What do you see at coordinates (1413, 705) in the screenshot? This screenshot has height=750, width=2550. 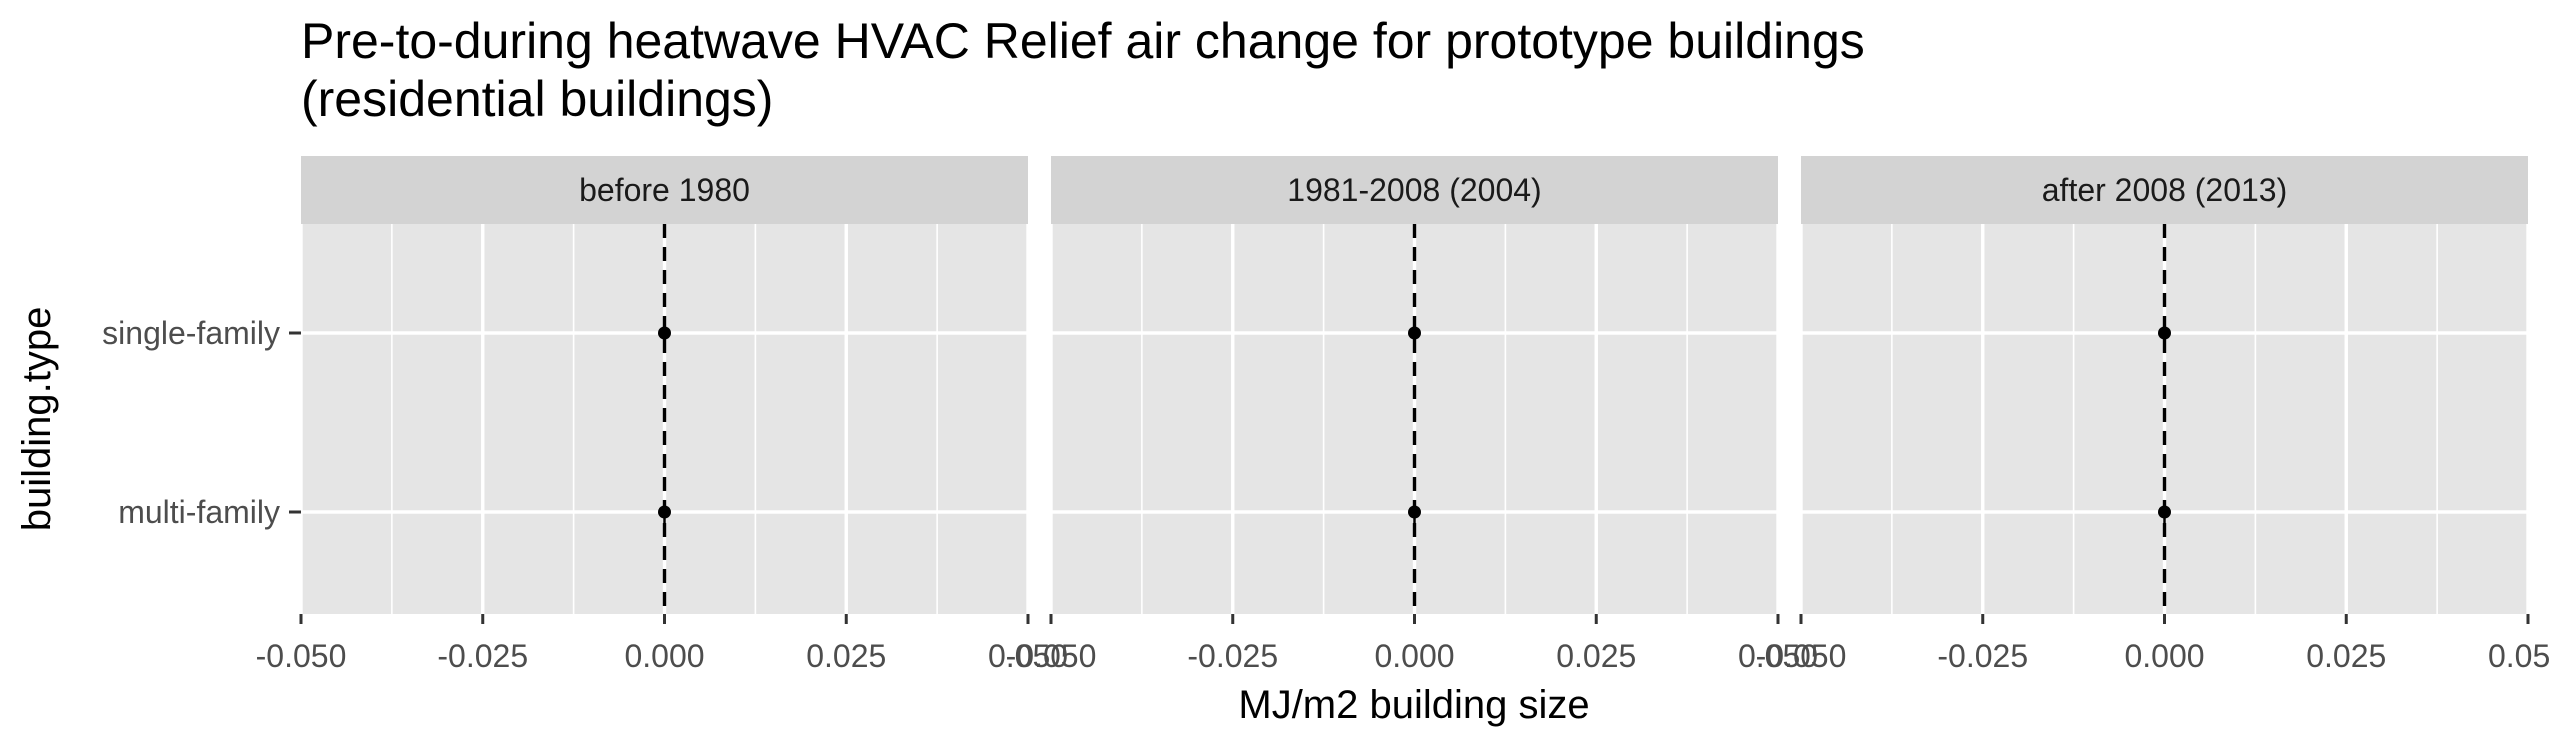 I see `x-axis-title: MJ/m2 building size` at bounding box center [1413, 705].